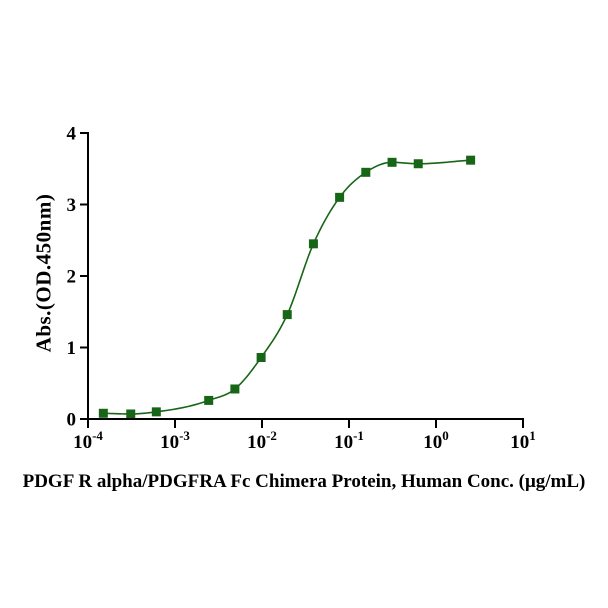 The height and width of the screenshot is (608, 608). What do you see at coordinates (88, 440) in the screenshot?
I see `x-tick-label: 10⁻⁴` at bounding box center [88, 440].